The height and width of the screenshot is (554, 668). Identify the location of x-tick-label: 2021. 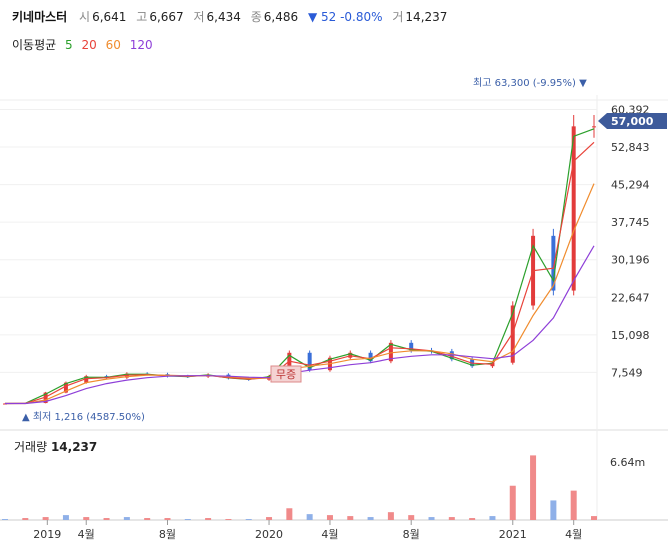
(513, 534).